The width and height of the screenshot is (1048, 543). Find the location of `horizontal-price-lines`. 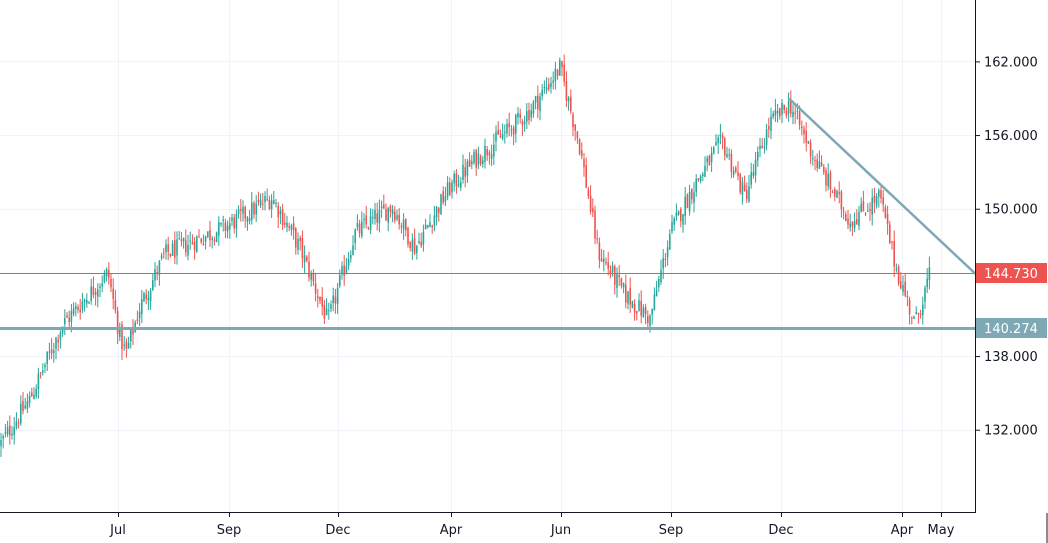

horizontal-price-lines is located at coordinates (487, 301).